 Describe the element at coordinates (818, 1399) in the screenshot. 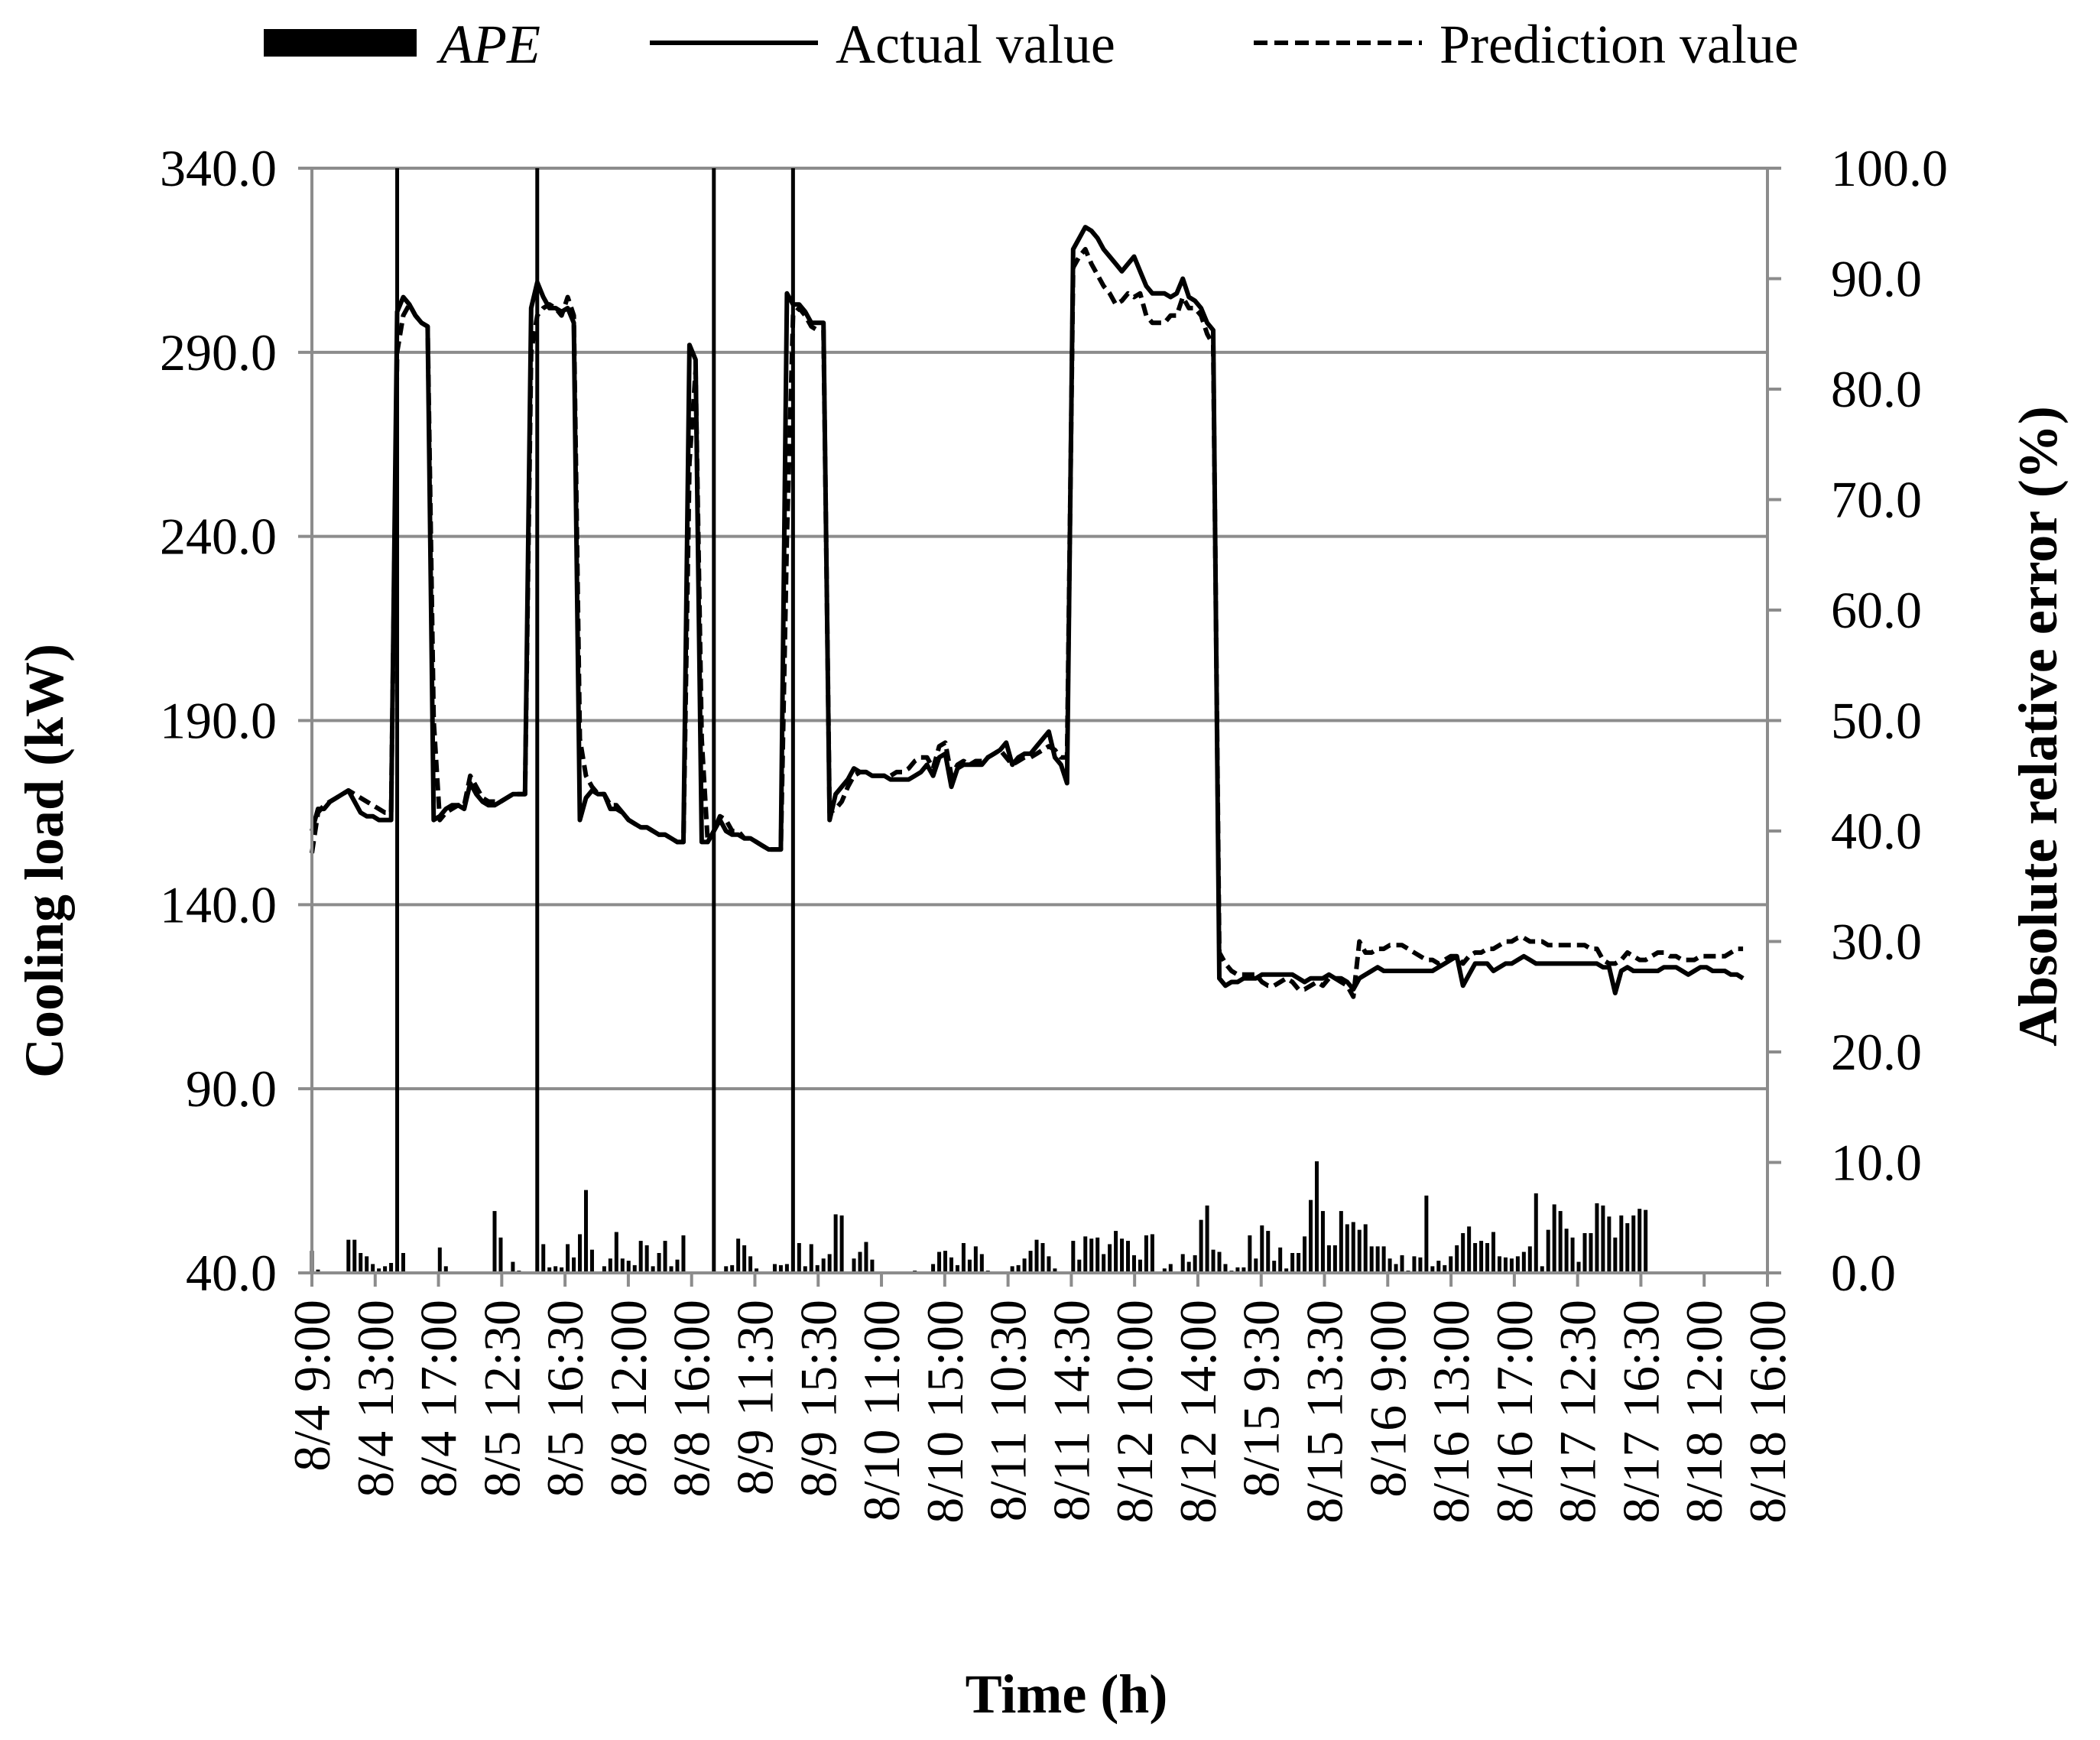

I see `x-tick-label: 8/9 15:30` at that location.